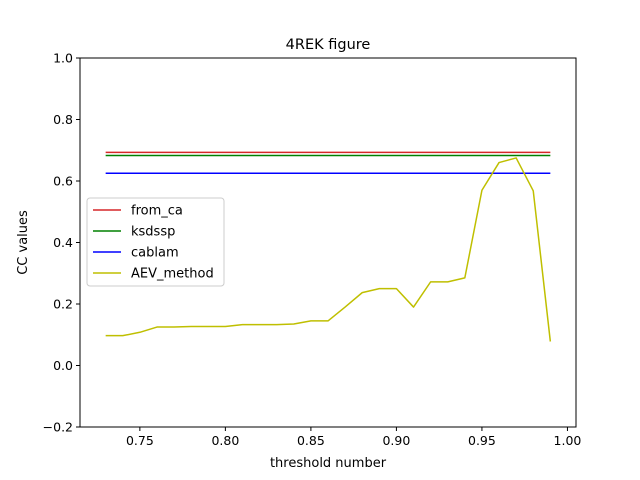 This screenshot has height=480, width=640. Describe the element at coordinates (157, 211) in the screenshot. I see `legend-label: from_ca` at that location.